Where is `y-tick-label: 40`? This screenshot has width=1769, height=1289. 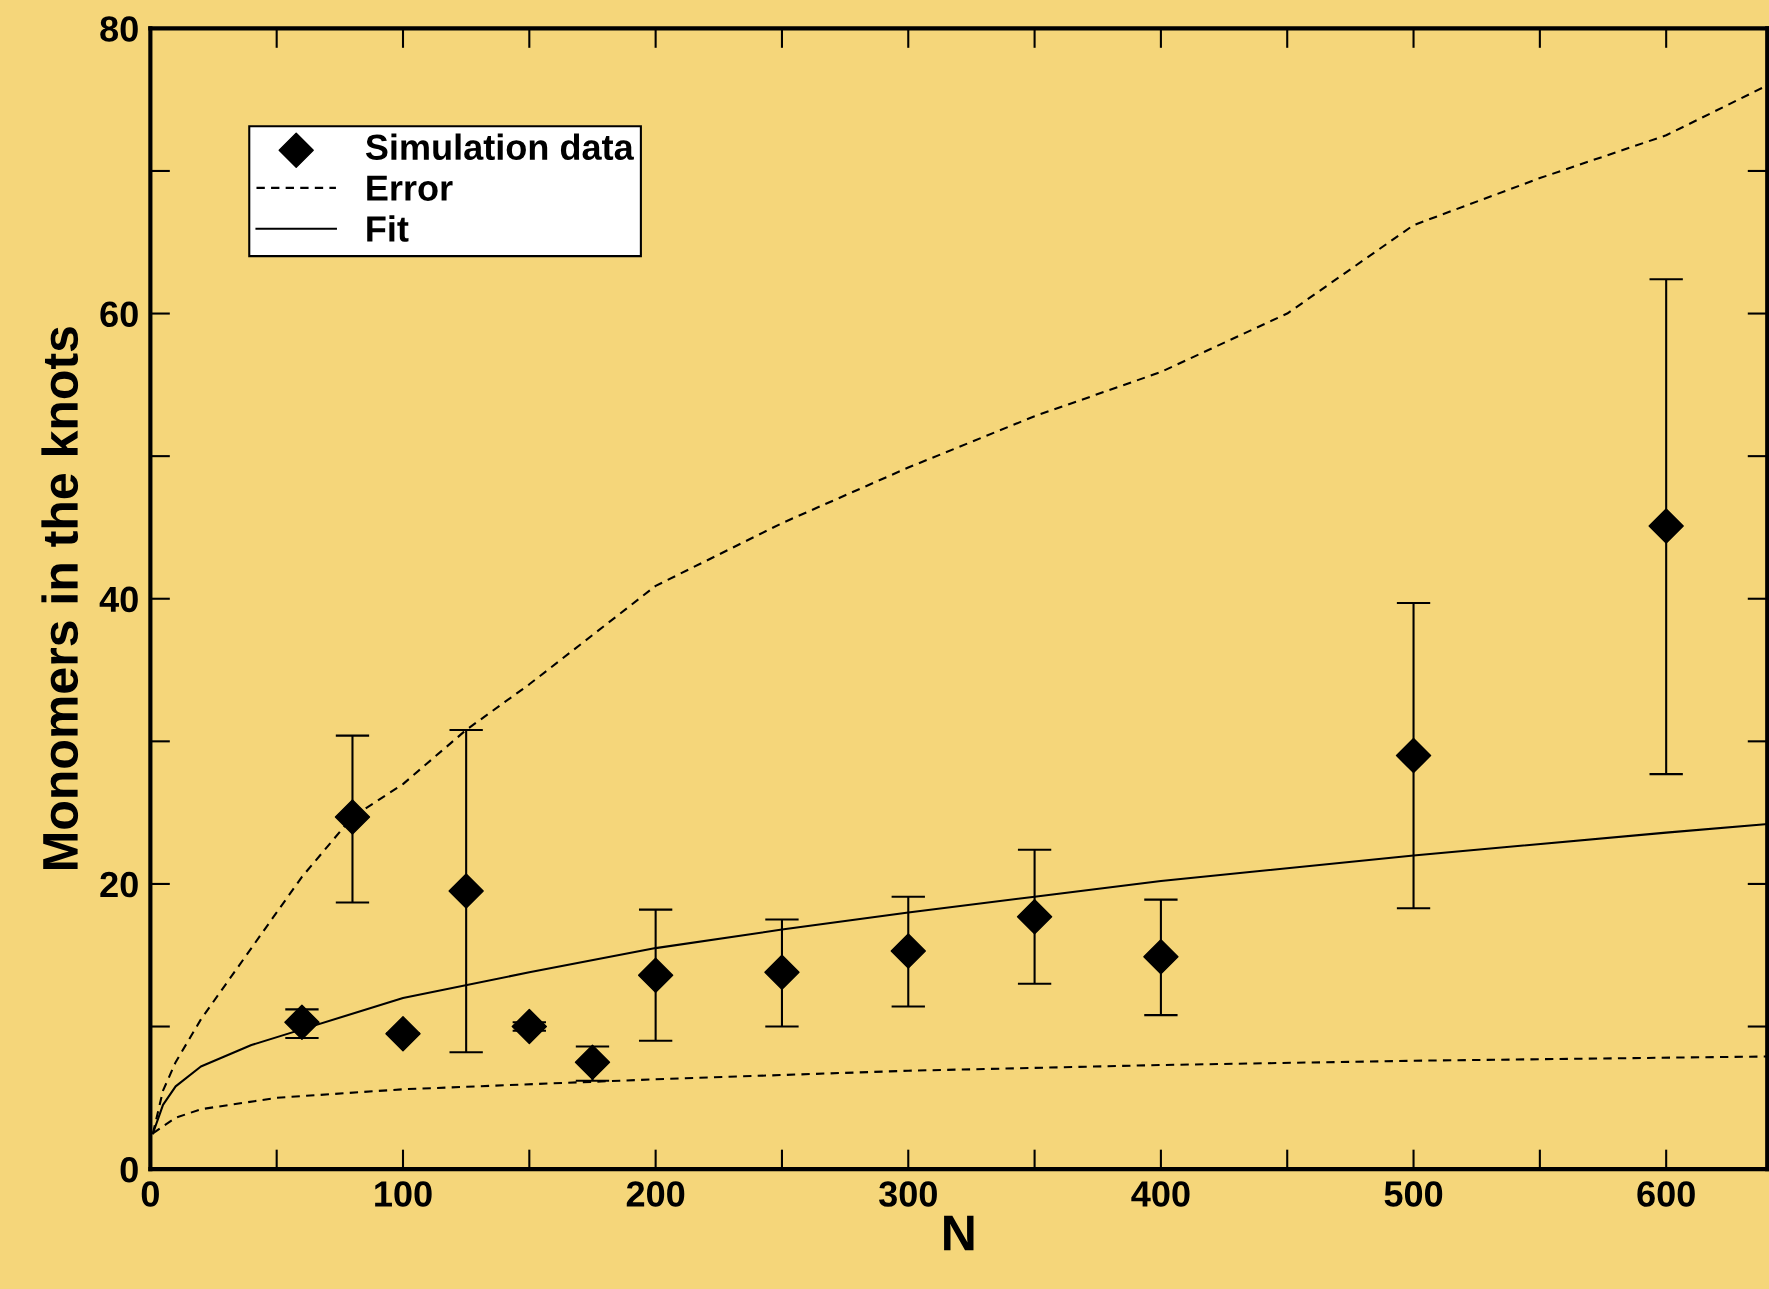 y-tick-label: 40 is located at coordinates (118, 599).